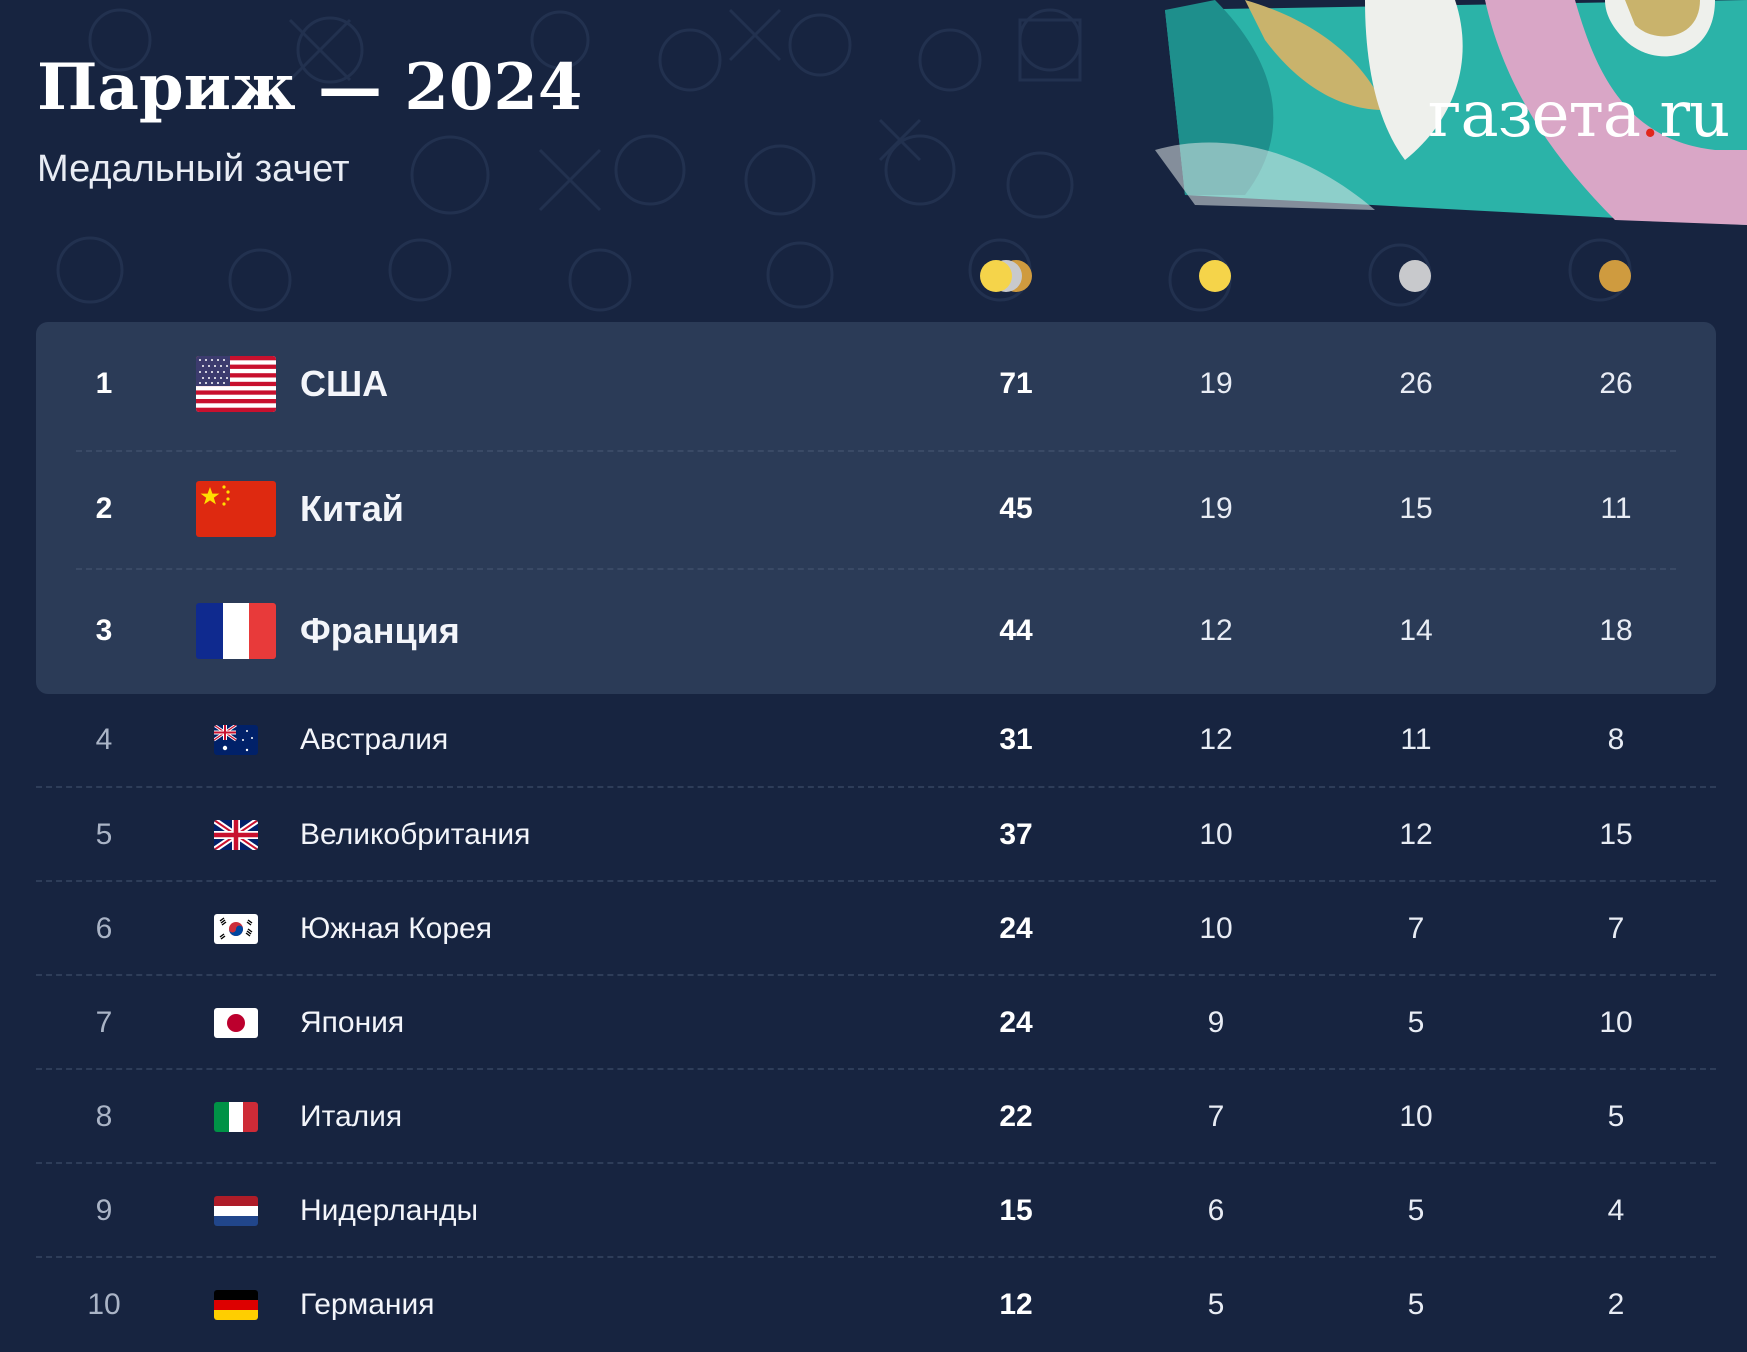  Describe the element at coordinates (1416, 1116) in the screenshot. I see `silver-medals: 10` at that location.